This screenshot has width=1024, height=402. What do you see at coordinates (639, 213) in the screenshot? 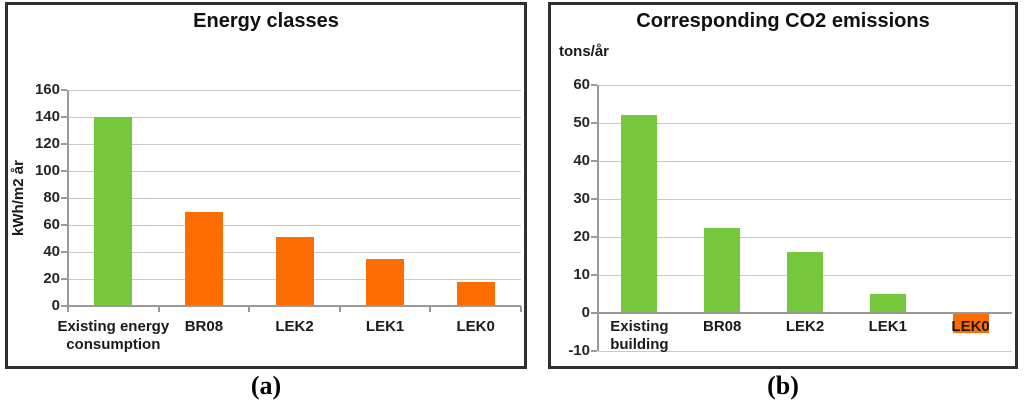
I see `bar-existing-building` at bounding box center [639, 213].